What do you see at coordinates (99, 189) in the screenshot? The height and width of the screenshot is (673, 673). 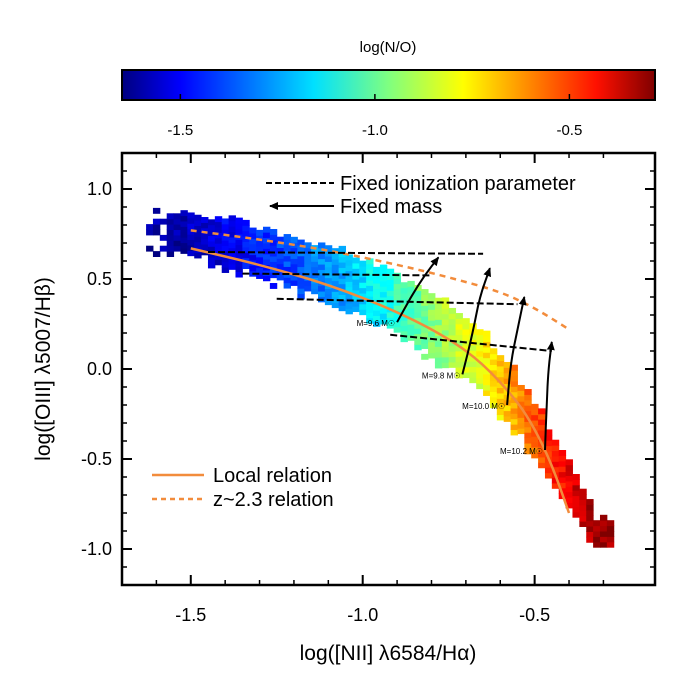 I see `y-tick-label: 1.0` at bounding box center [99, 189].